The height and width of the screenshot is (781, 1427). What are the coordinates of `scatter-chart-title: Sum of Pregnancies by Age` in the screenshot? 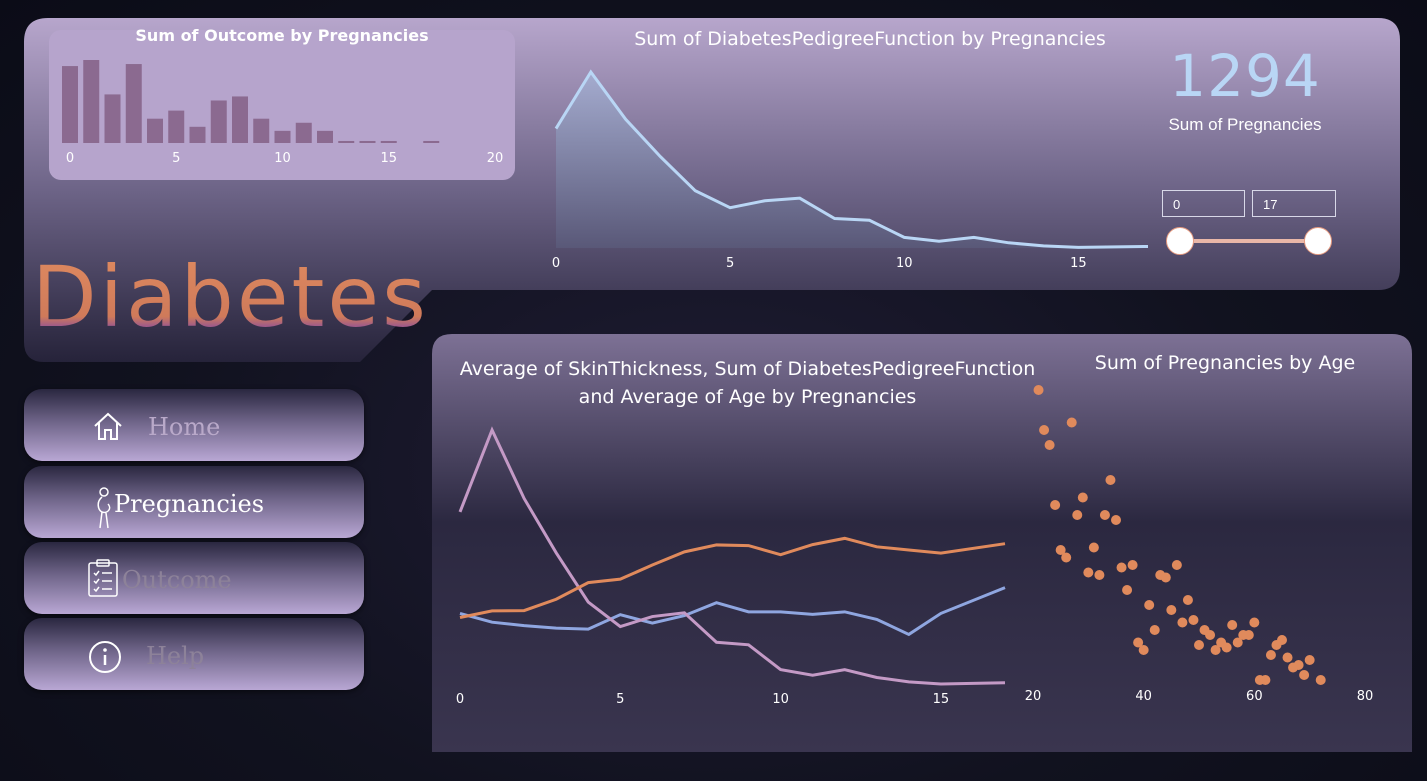 It's located at (1225, 363).